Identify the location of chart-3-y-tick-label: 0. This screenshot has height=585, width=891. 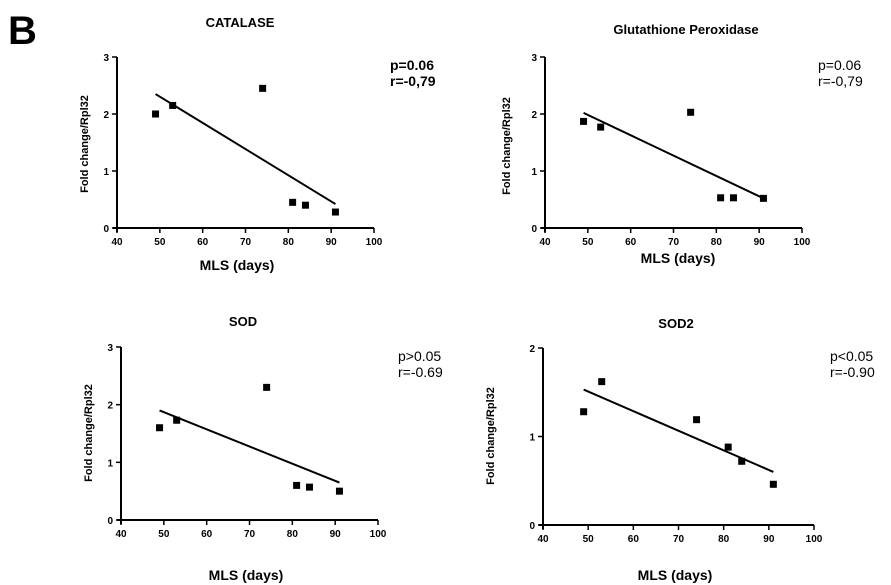
(110, 521).